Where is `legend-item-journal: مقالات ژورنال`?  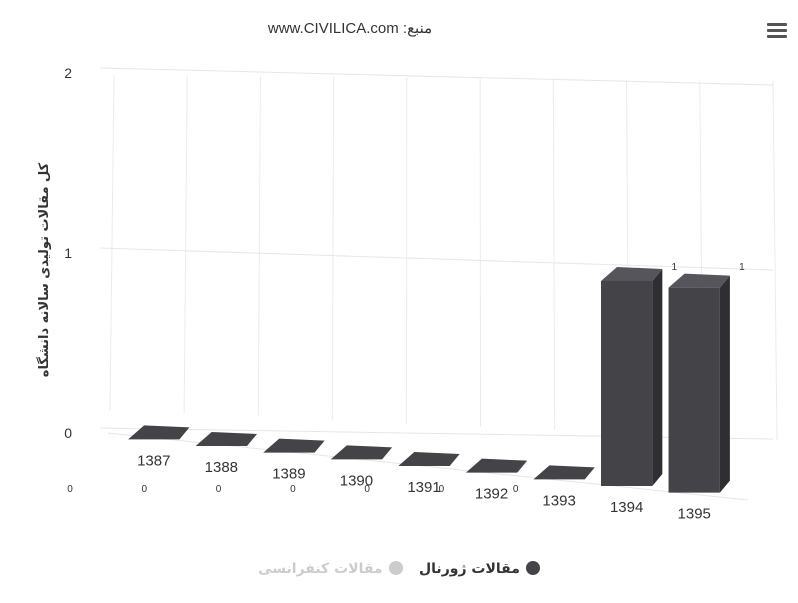
legend-item-journal: مقالات ژورنال is located at coordinates (479, 569).